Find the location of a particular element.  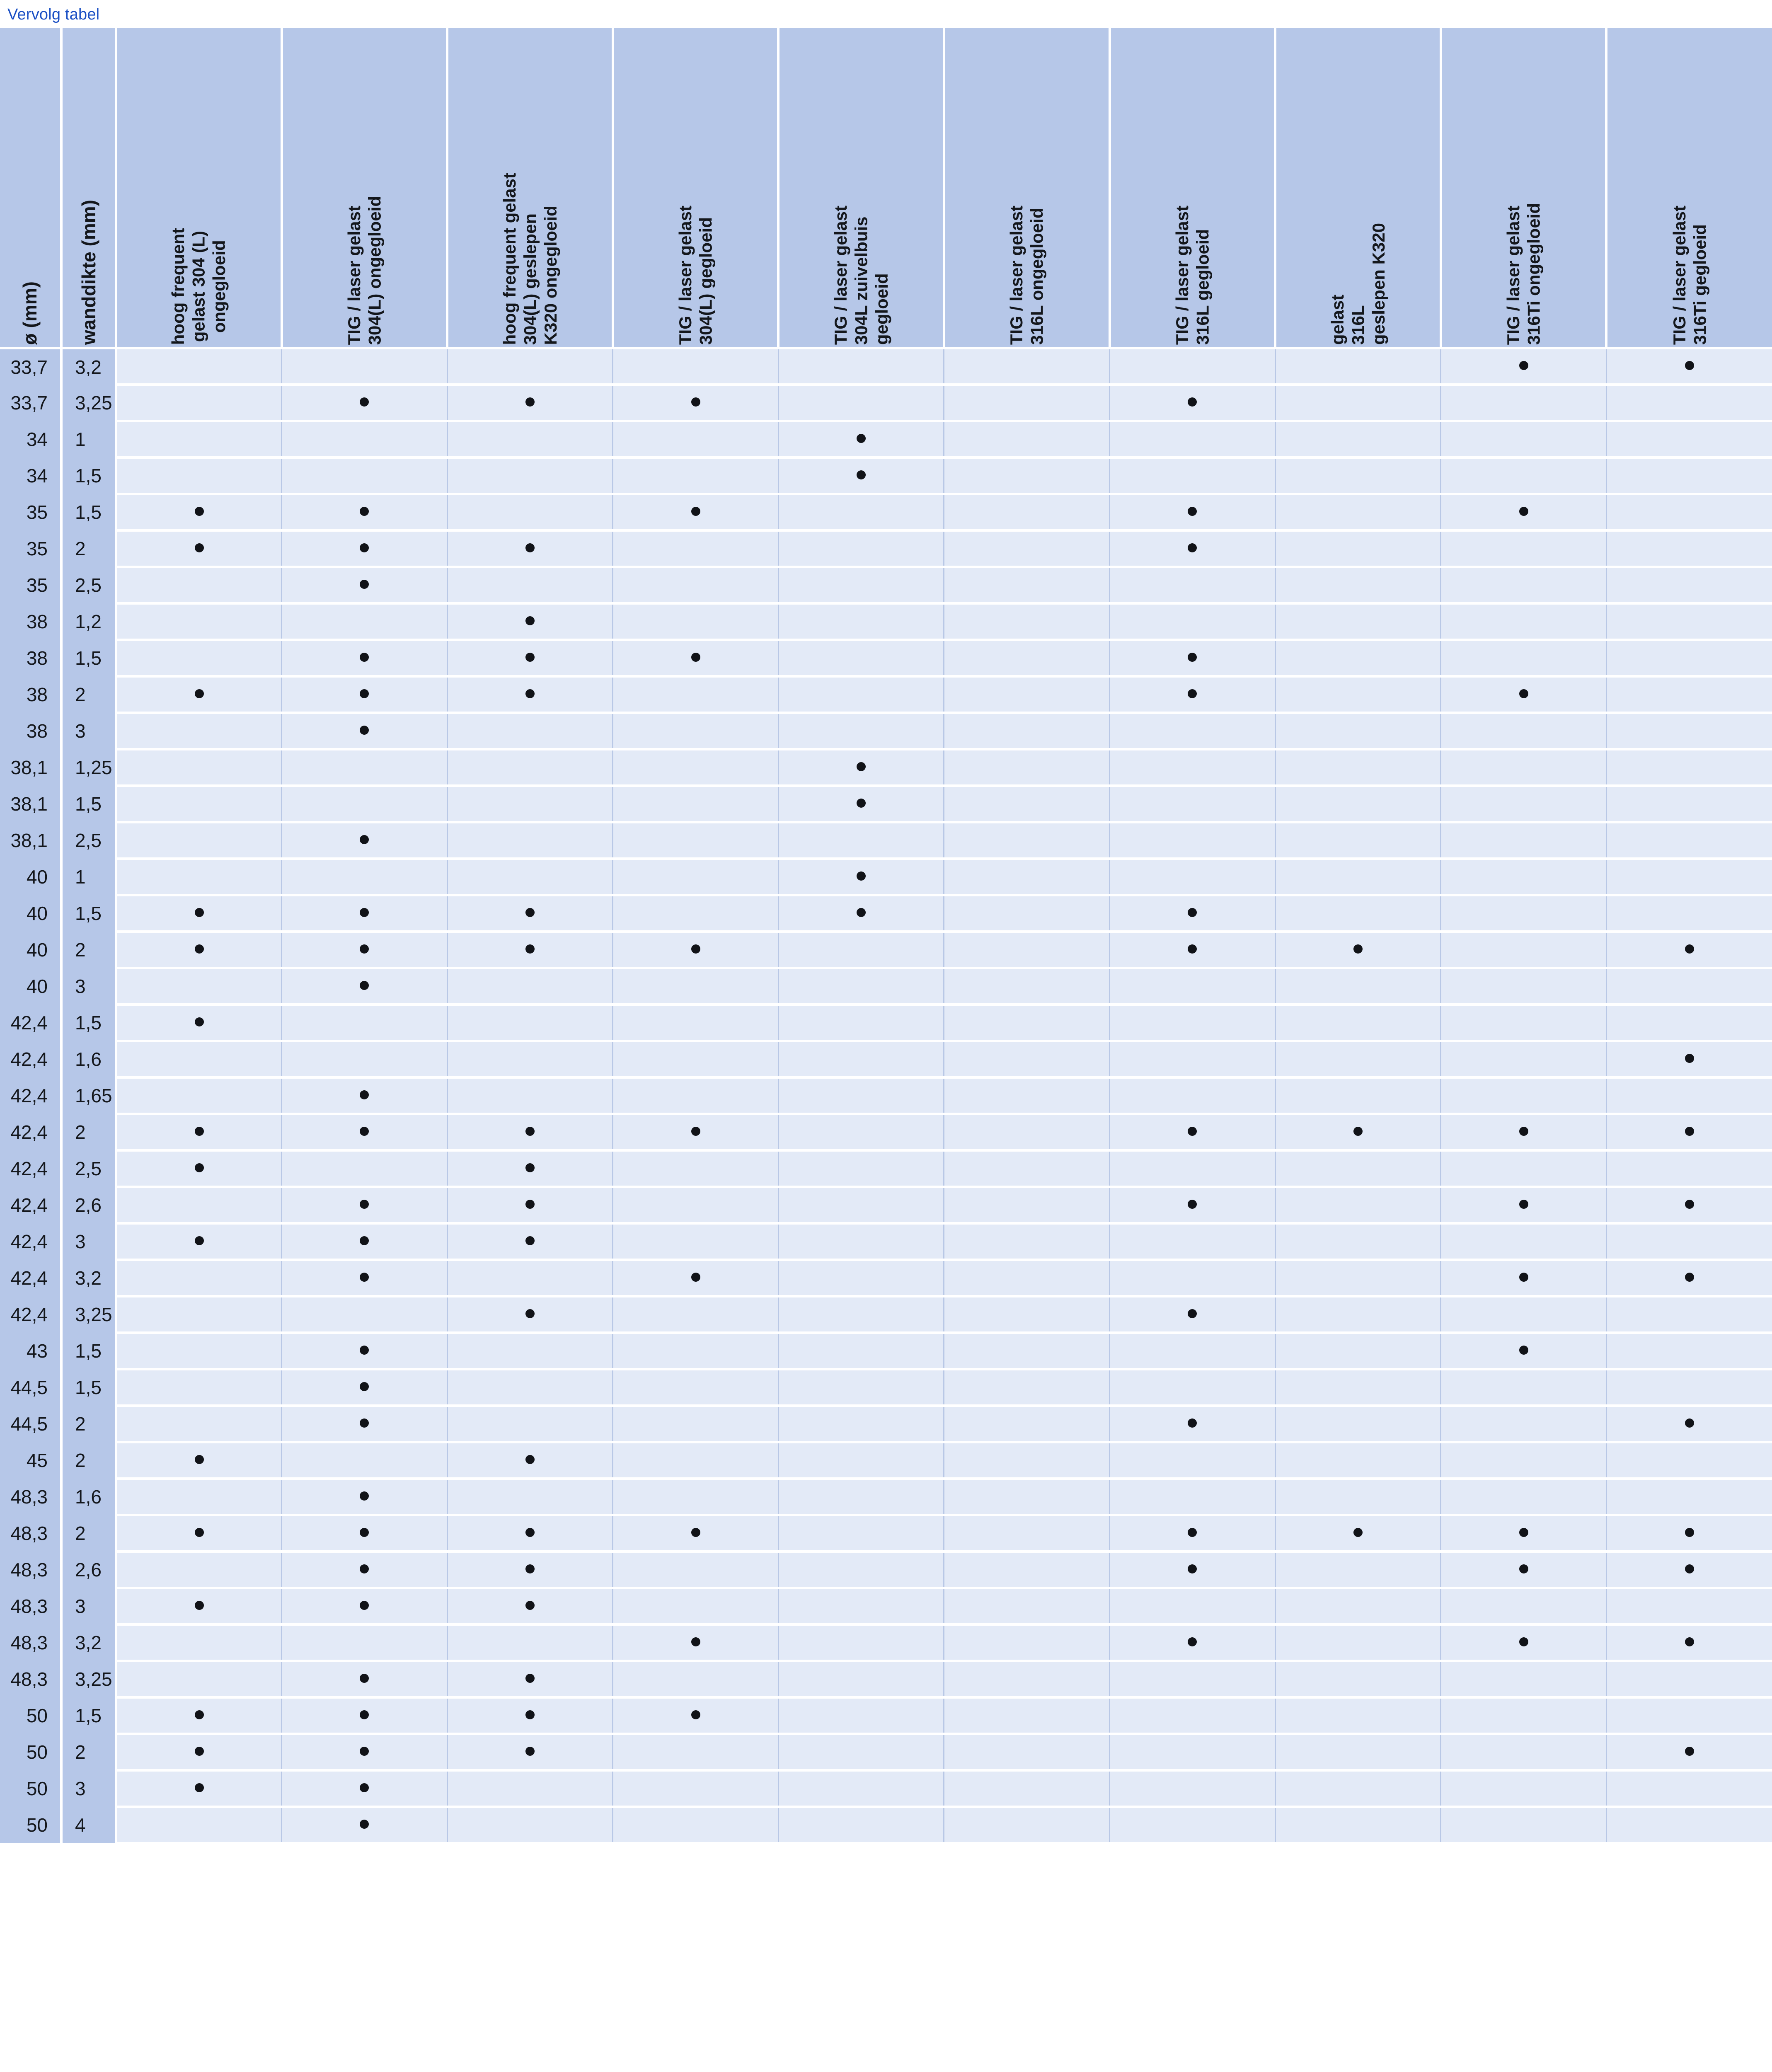

table-row: 48,3 3,25 is located at coordinates (886, 1680).